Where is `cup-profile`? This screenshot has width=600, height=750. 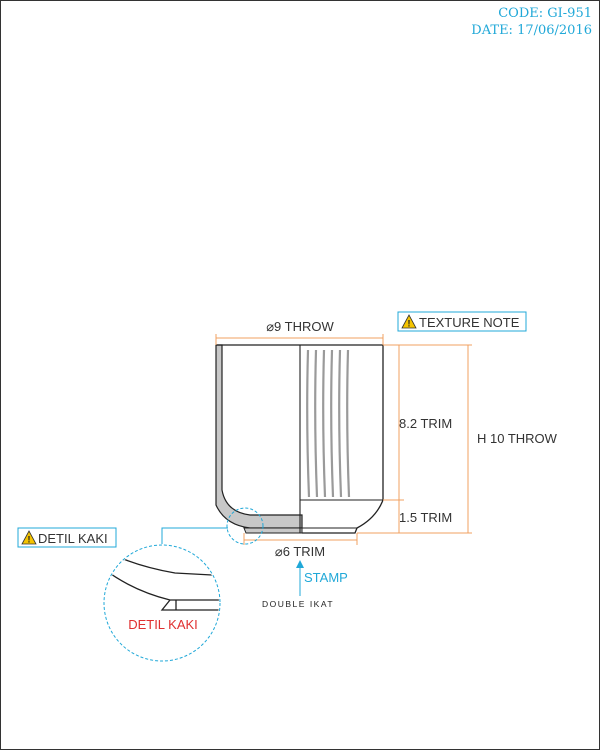 cup-profile is located at coordinates (299, 439).